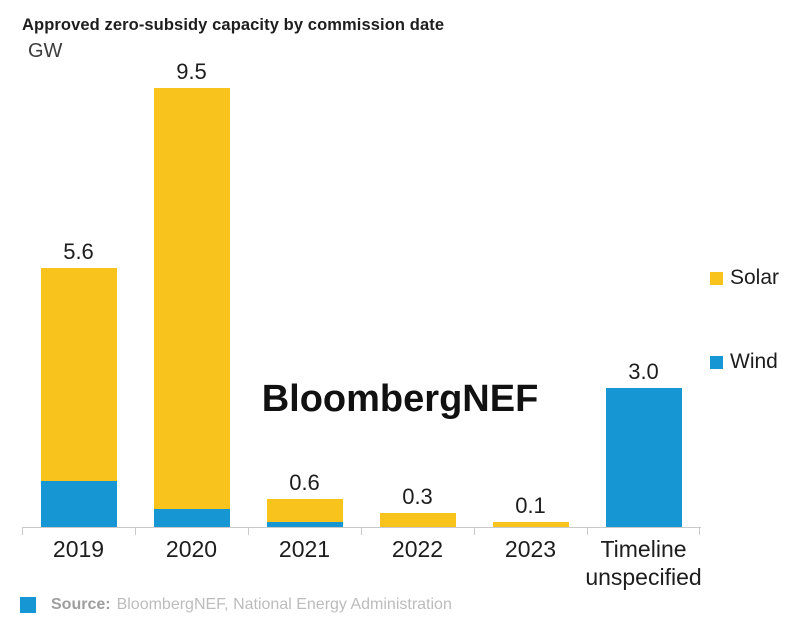 This screenshot has width=800, height=629. What do you see at coordinates (417, 549) in the screenshot?
I see `x-axis-label: 2022` at bounding box center [417, 549].